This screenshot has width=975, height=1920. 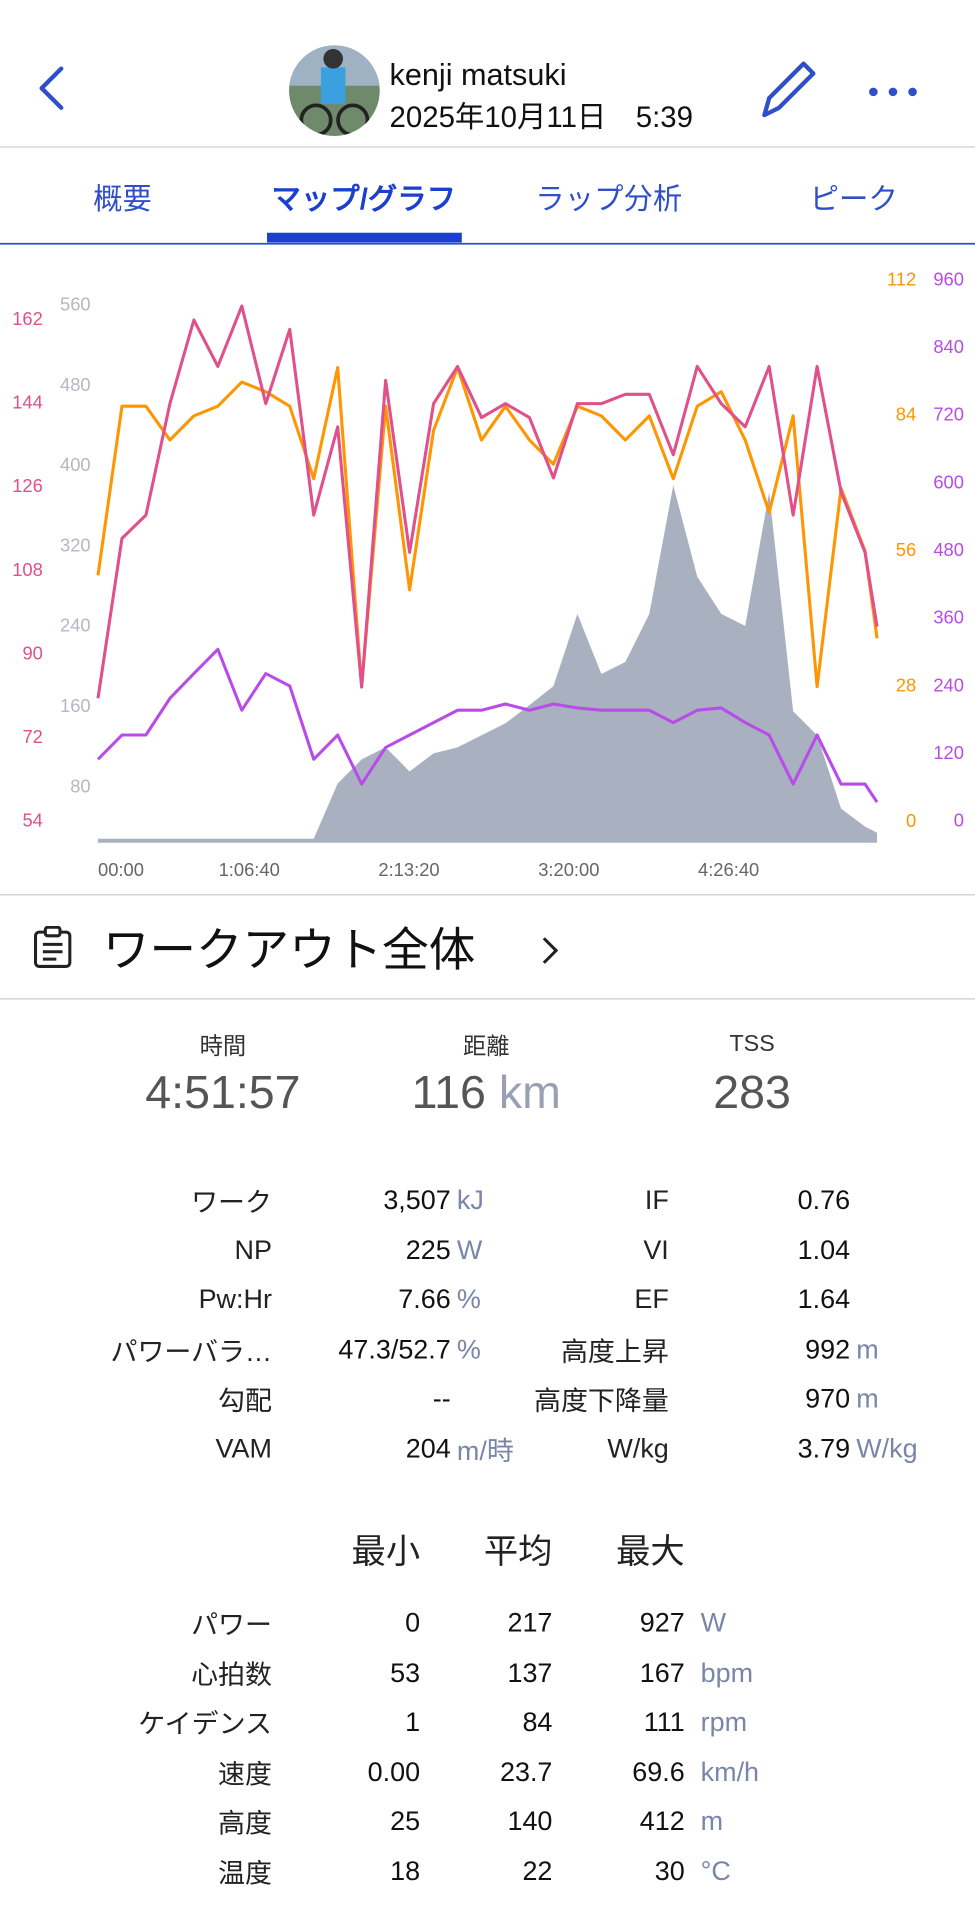 What do you see at coordinates (541, 118) in the screenshot?
I see `activity-date: 2025年10月11日 5:39` at bounding box center [541, 118].